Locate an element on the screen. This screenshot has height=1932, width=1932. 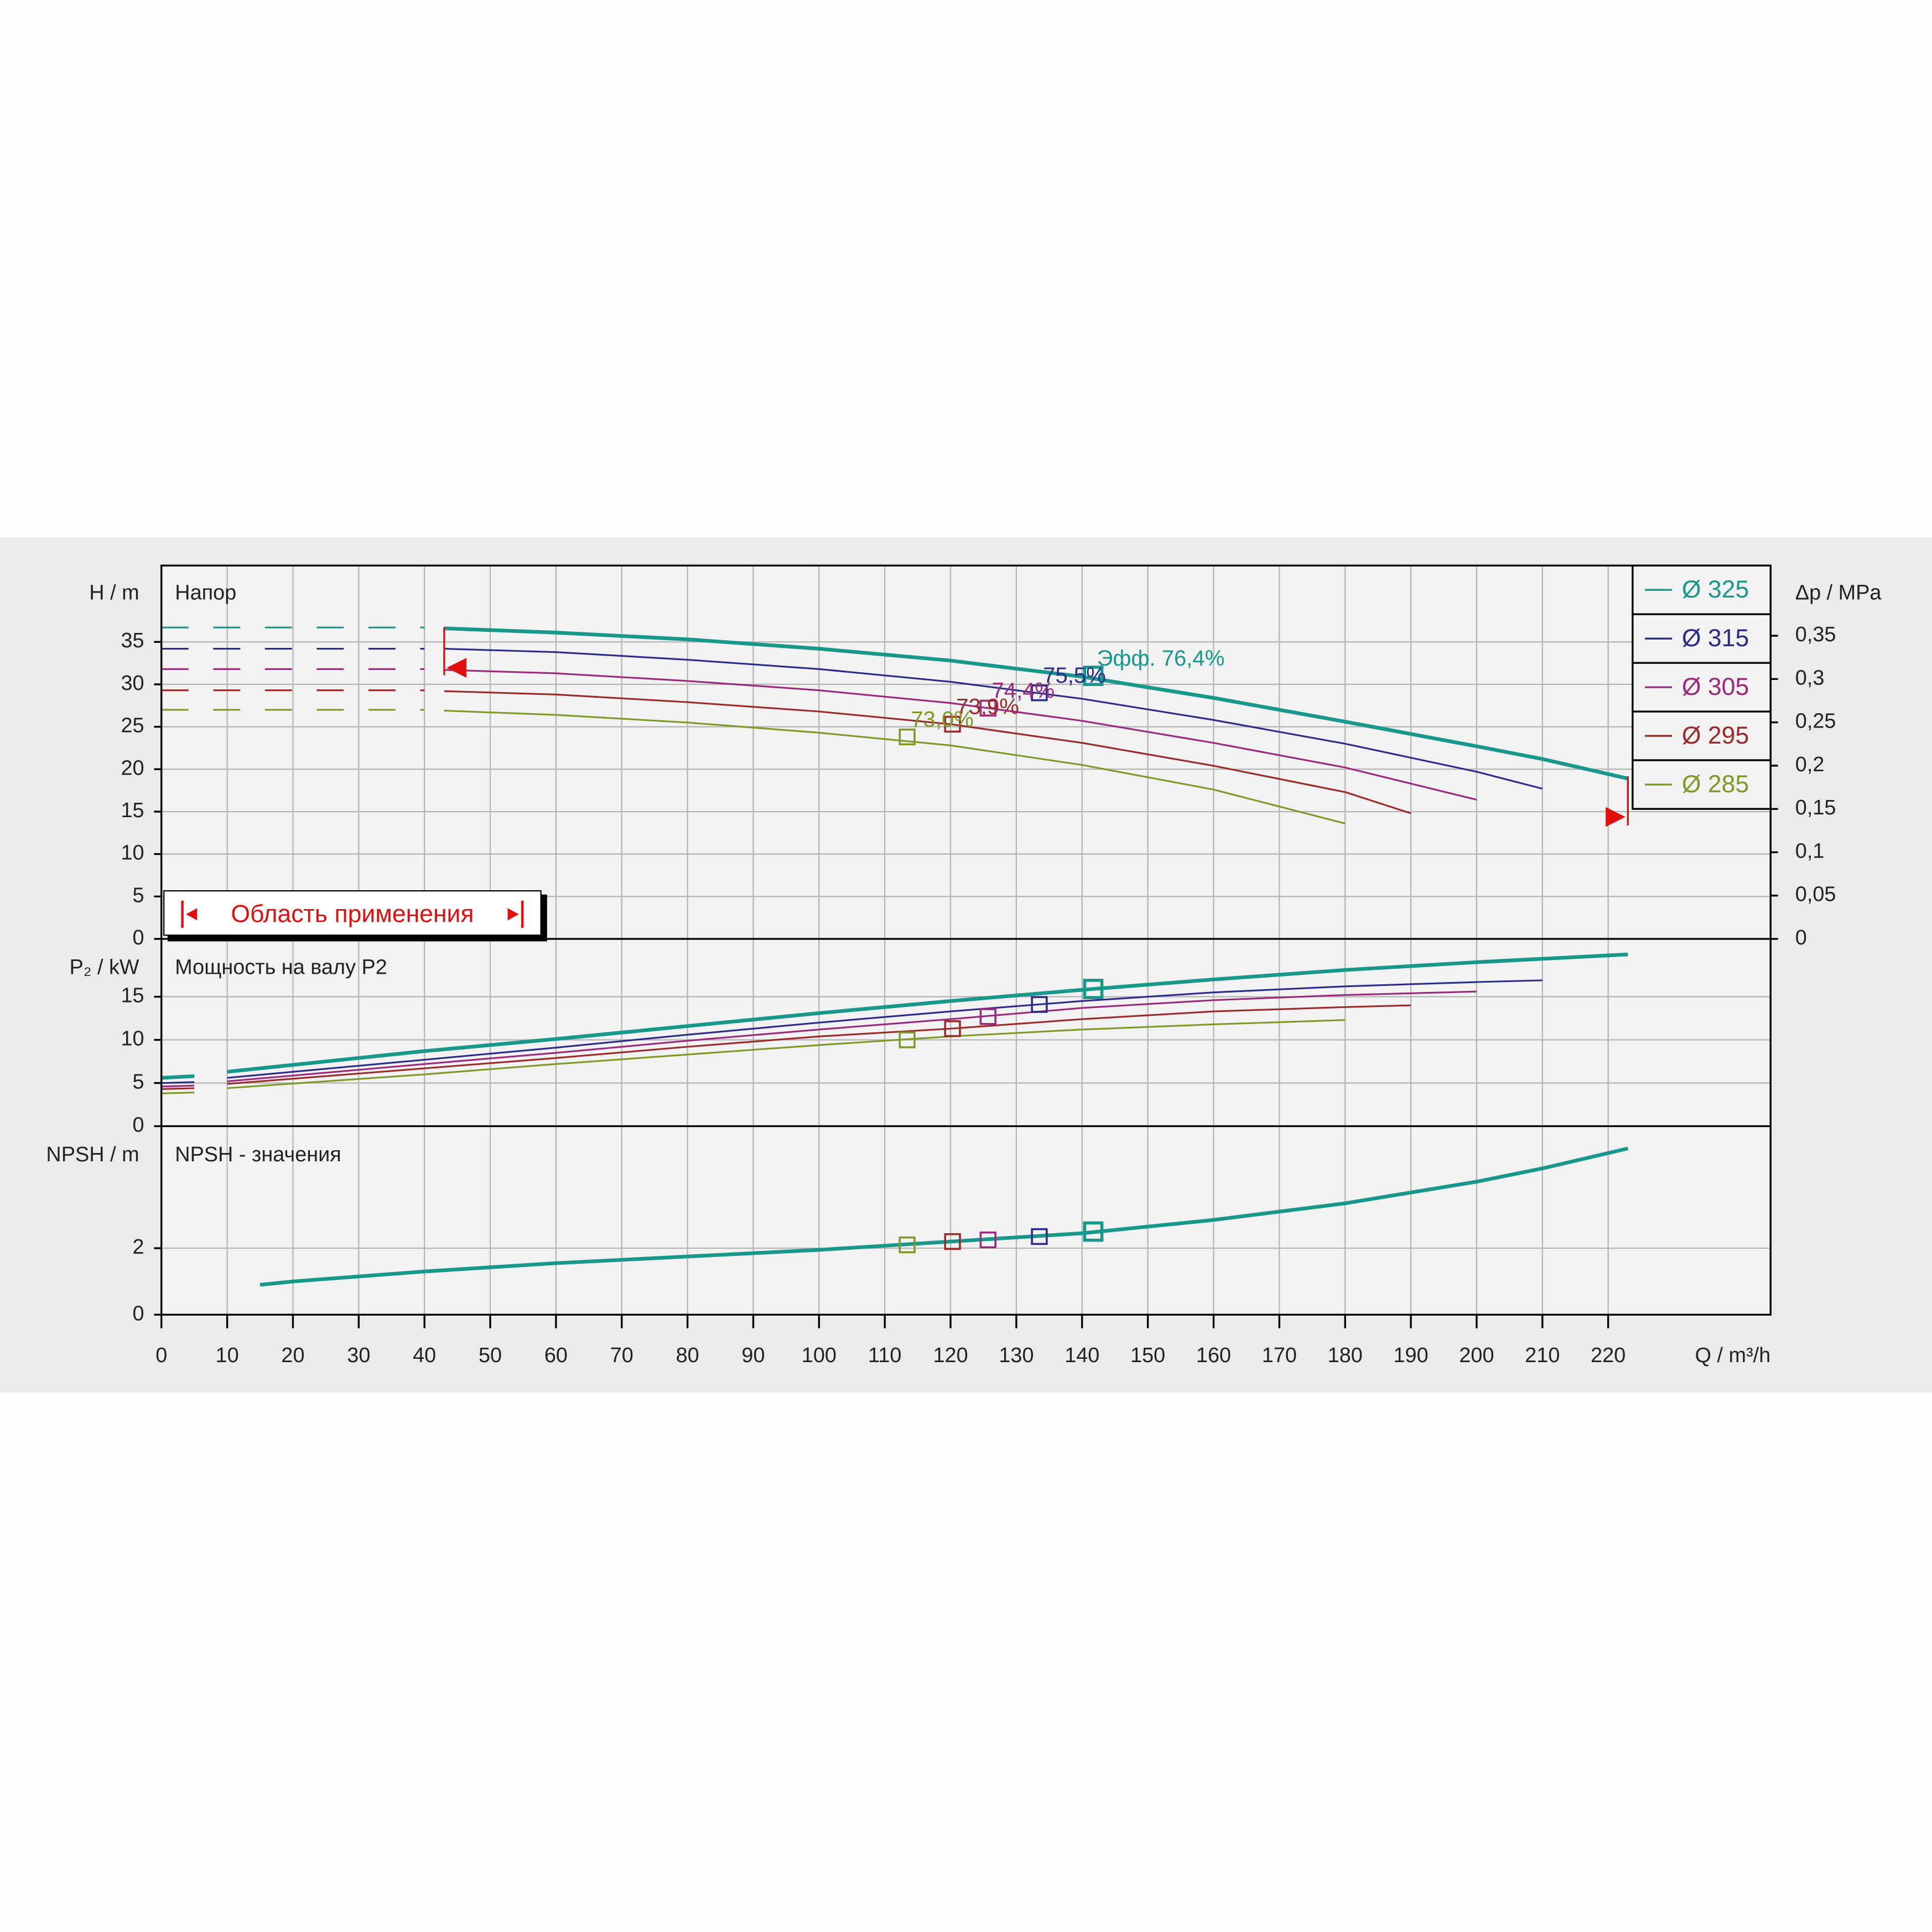
x-tick-label: 40 is located at coordinates (424, 1356).